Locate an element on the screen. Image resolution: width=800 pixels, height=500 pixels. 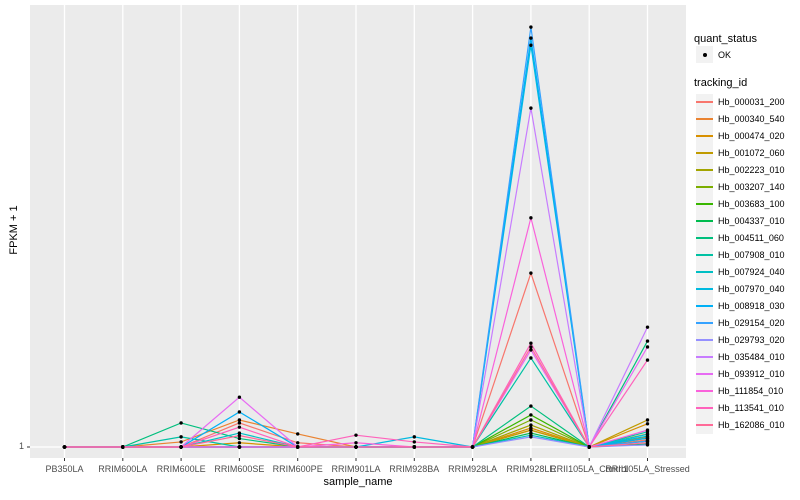
legend-item-Hb_029154_020: Hb_029154_020 is located at coordinates (740, 323).